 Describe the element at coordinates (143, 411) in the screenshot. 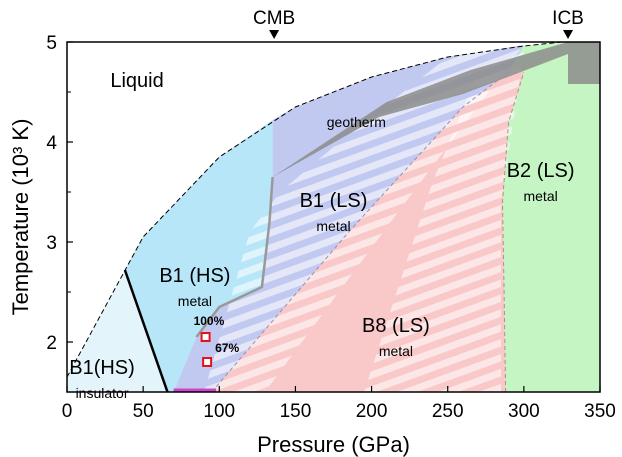

I see `x-tick-label: 50` at that location.